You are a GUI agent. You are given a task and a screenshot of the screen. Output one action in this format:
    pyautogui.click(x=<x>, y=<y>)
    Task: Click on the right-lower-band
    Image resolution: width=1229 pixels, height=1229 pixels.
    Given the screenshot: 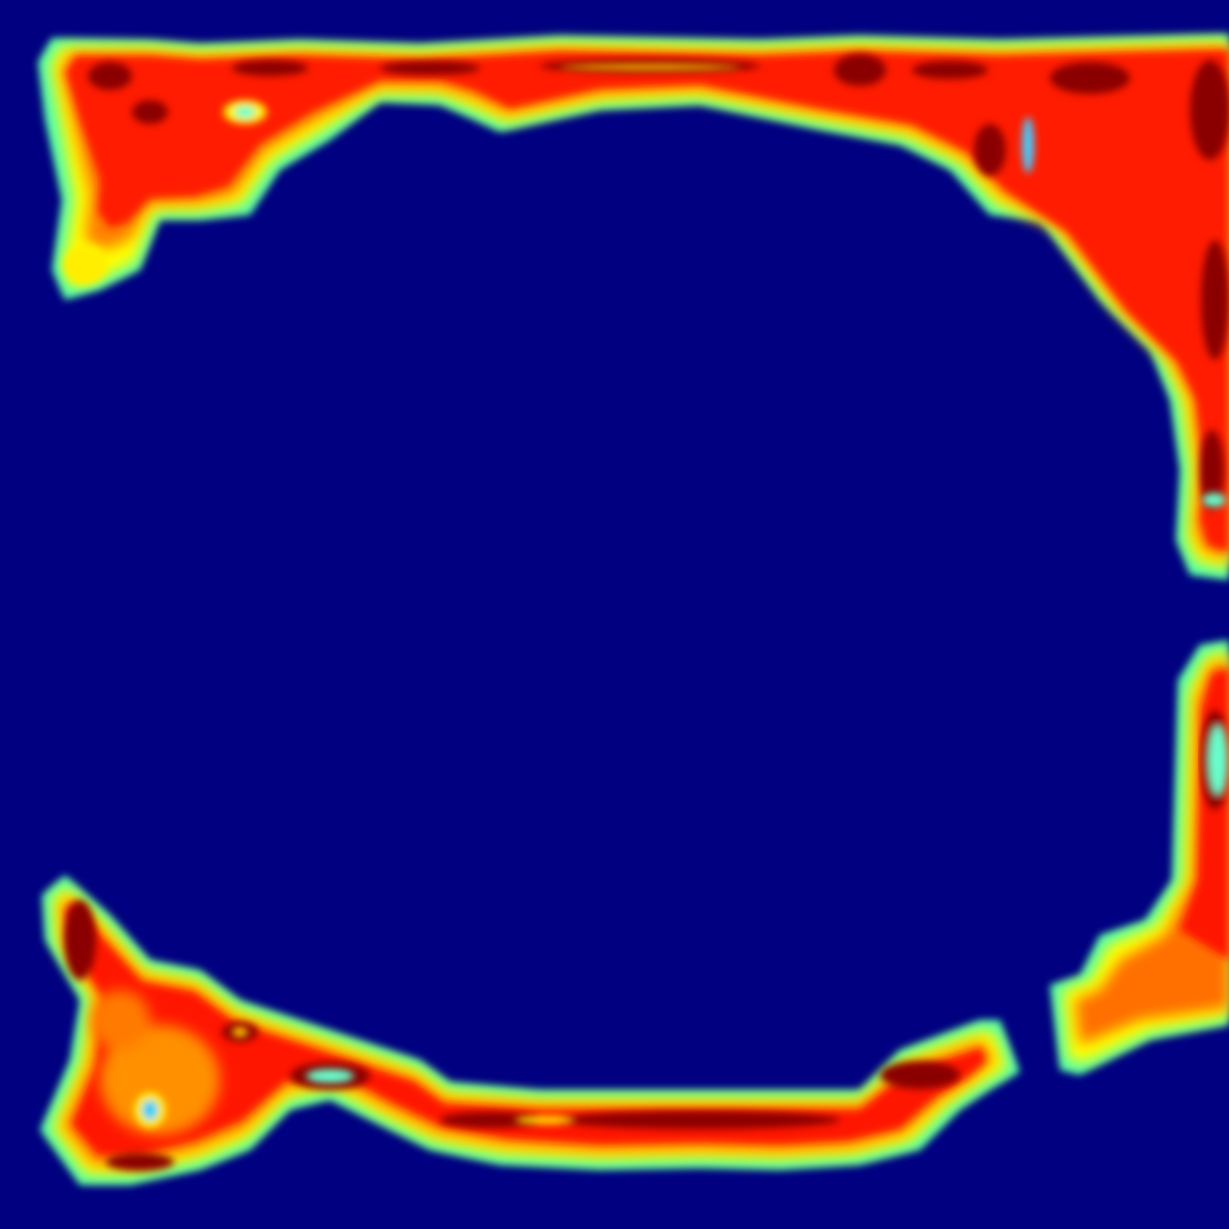 What is the action you would take?
    pyautogui.click(x=1139, y=857)
    